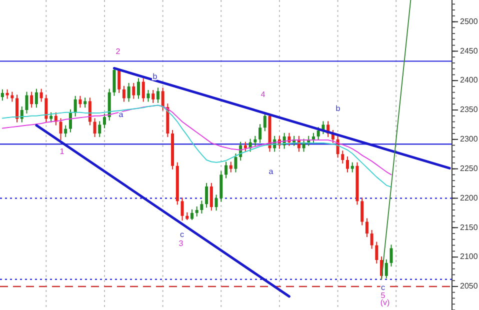 The width and height of the screenshot is (479, 310). I want to click on y-tick-label: 2300, so click(469, 139).